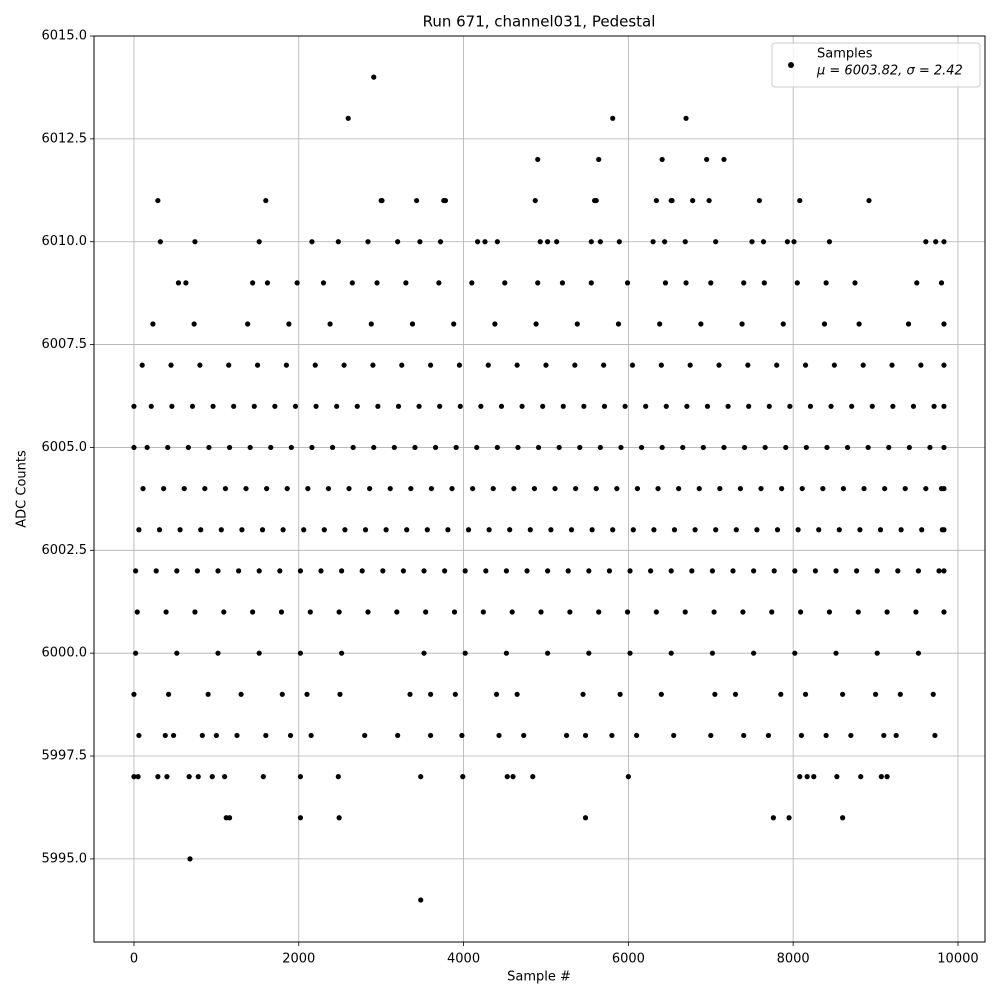 The image size is (1000, 1000). What do you see at coordinates (65, 653) in the screenshot?
I see `y-tick-label: 6000.0` at bounding box center [65, 653].